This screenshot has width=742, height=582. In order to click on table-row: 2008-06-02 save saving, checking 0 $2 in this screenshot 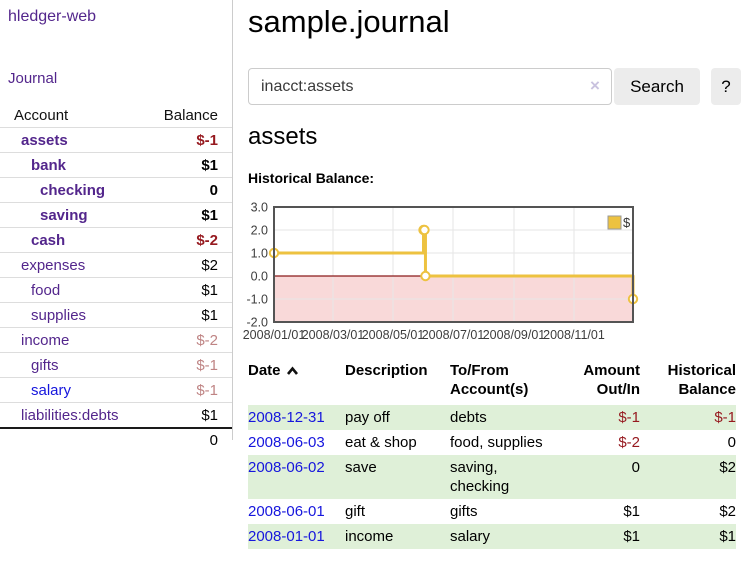, I will do `click(492, 477)`.